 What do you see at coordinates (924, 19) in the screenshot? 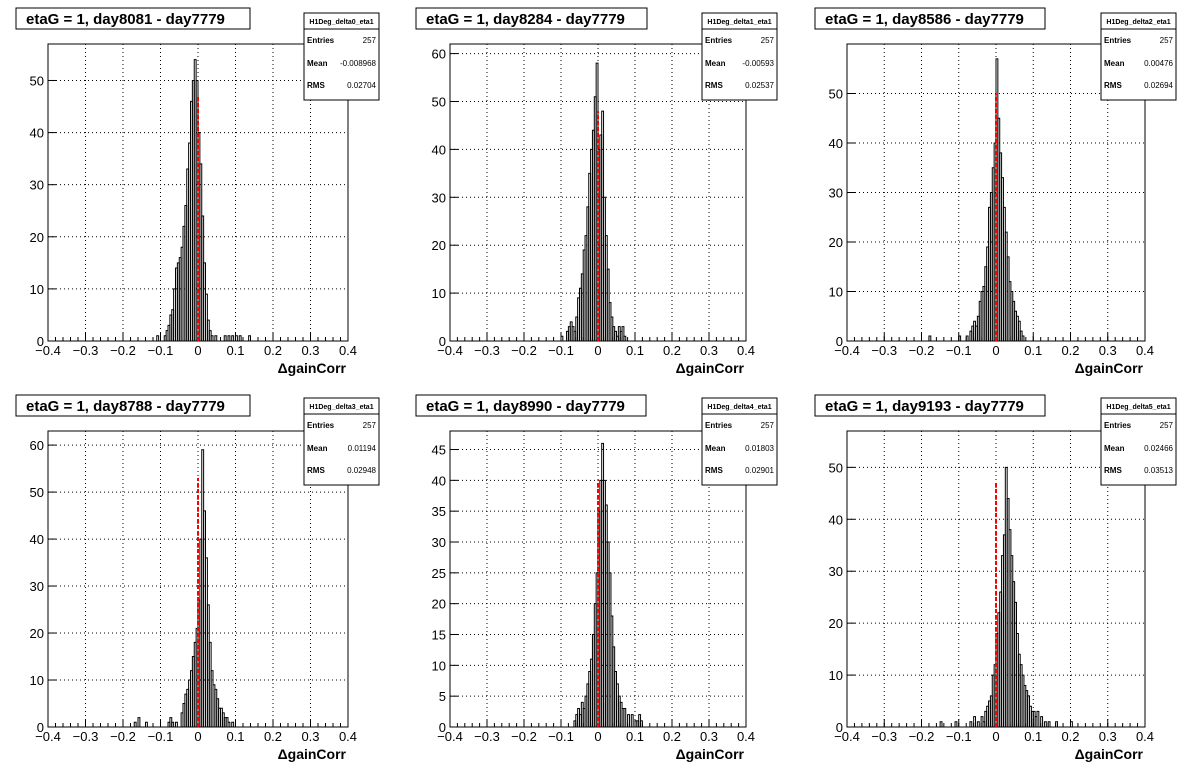
I see `chart-title: etaG = 1, day8586 - day7779` at bounding box center [924, 19].